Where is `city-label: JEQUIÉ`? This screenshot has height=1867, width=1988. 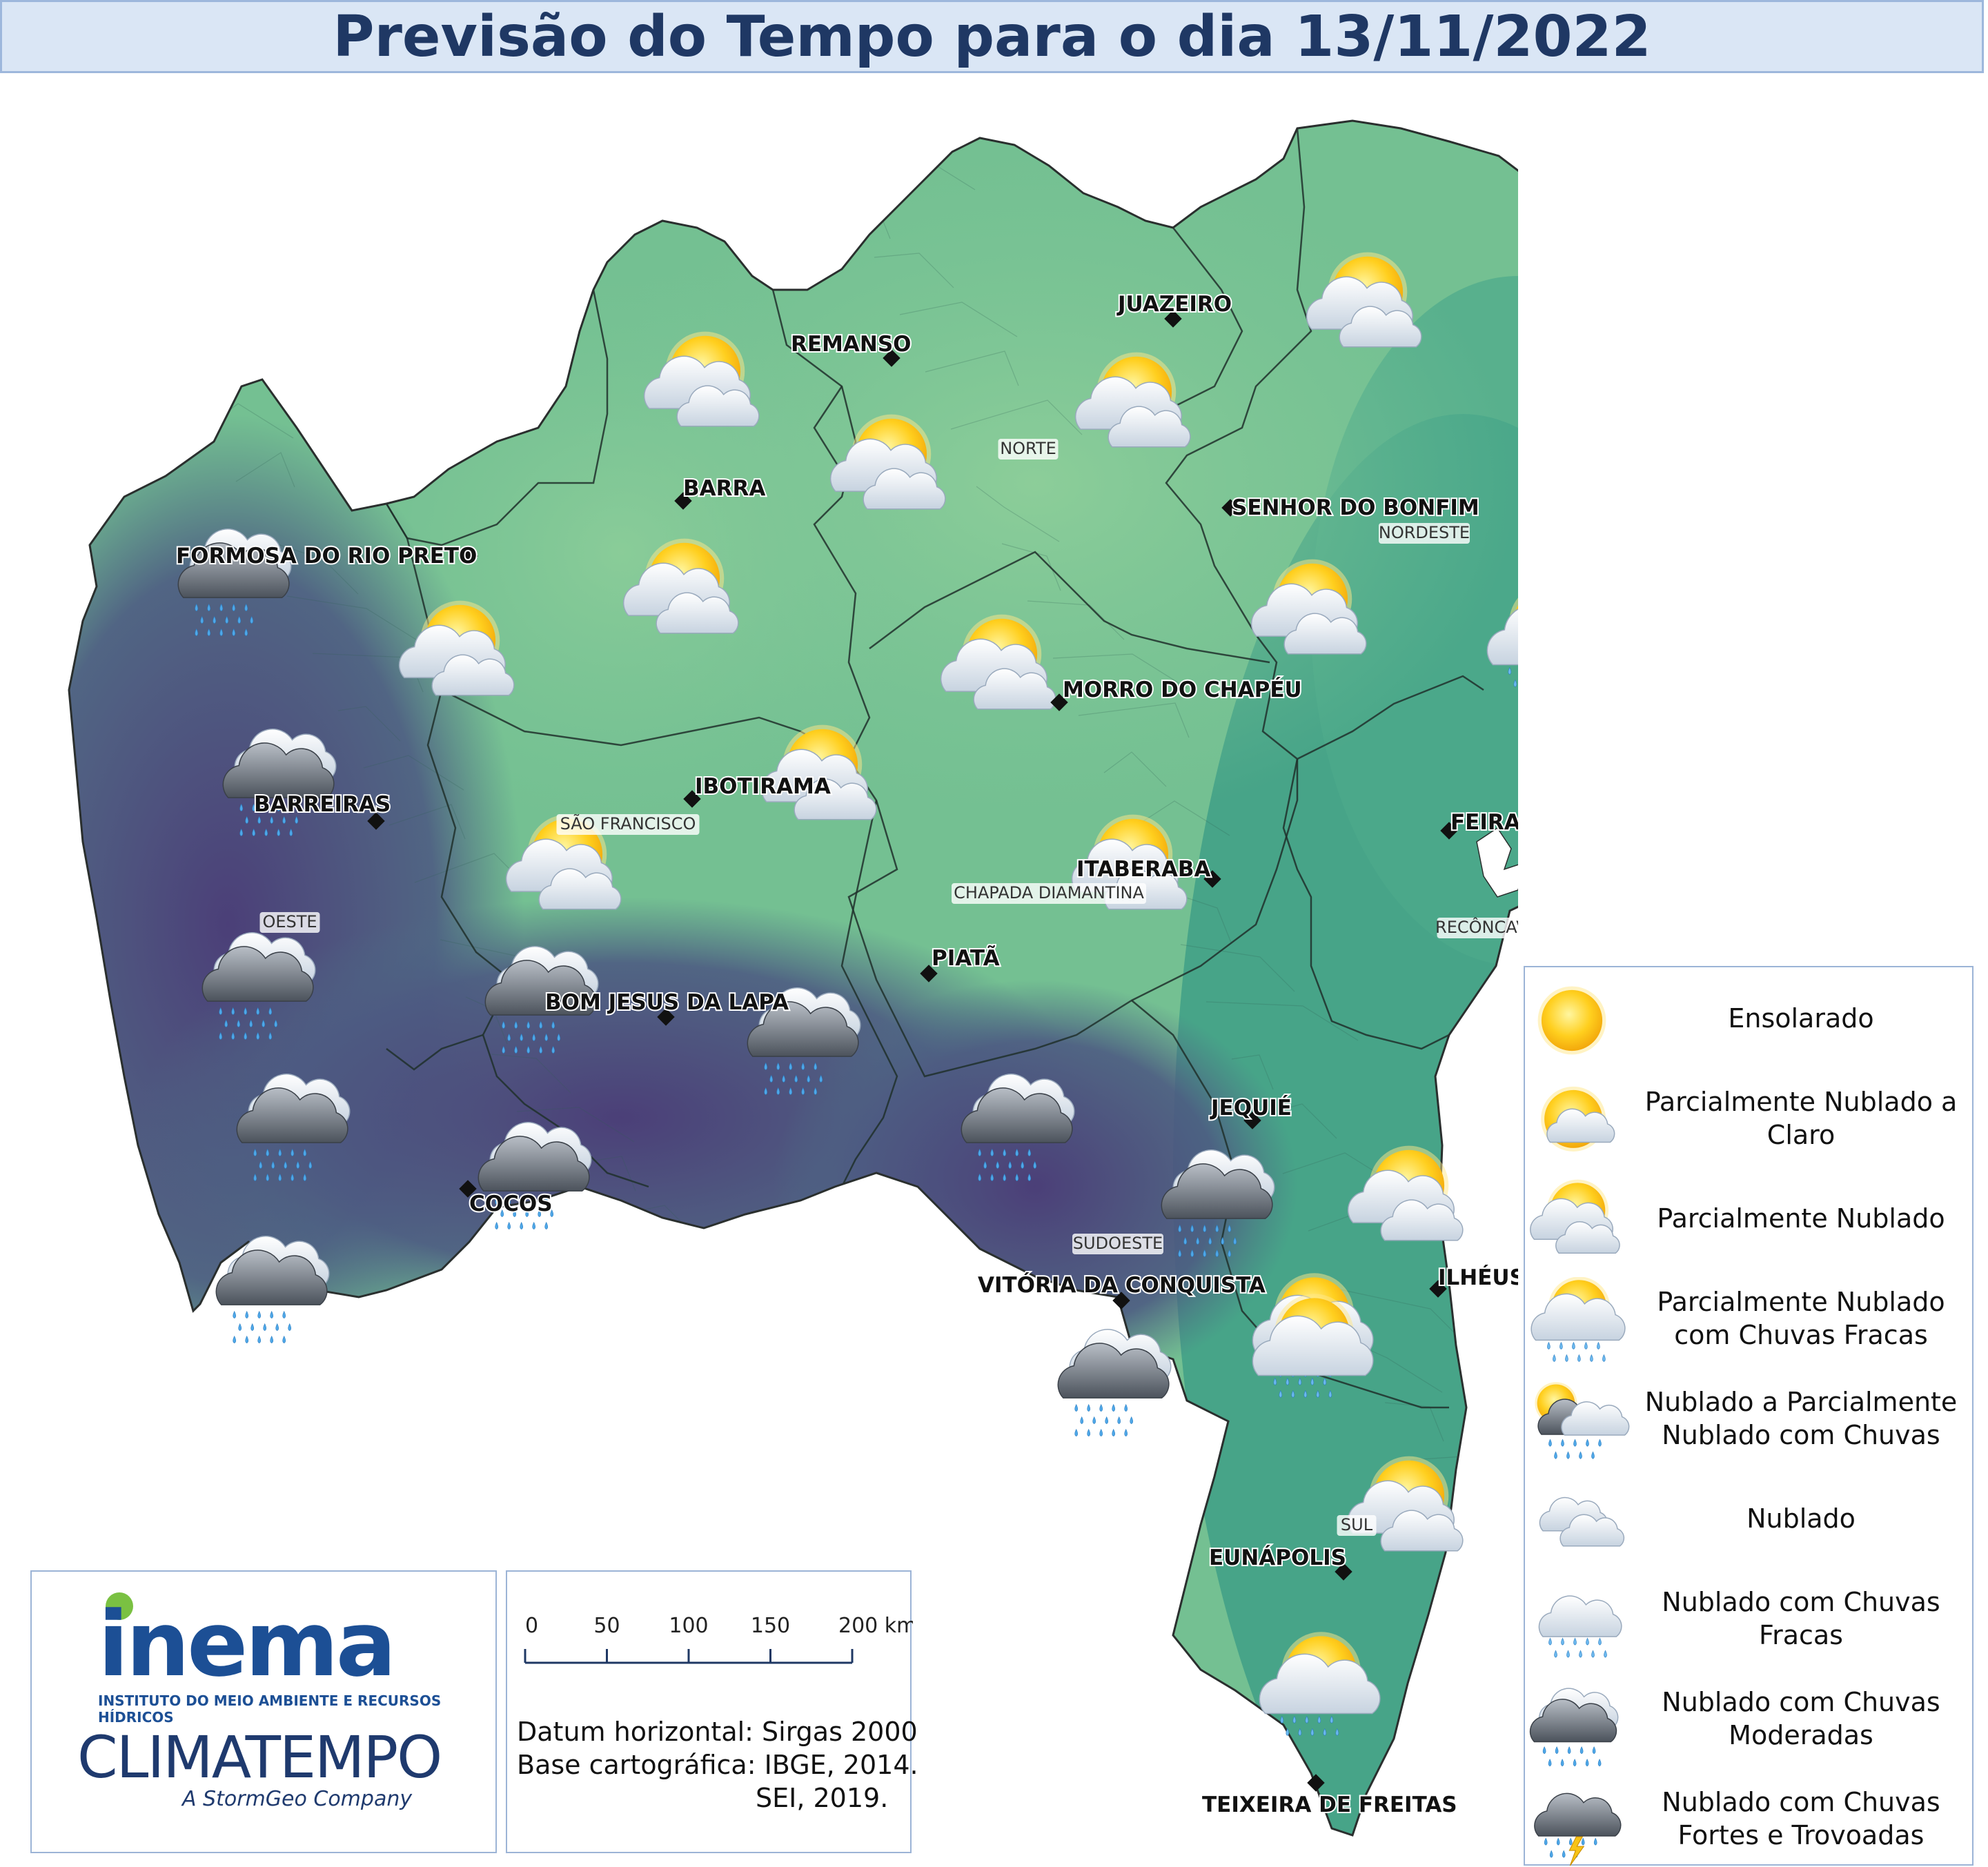 city-label: JEQUIÉ is located at coordinates (1251, 1108).